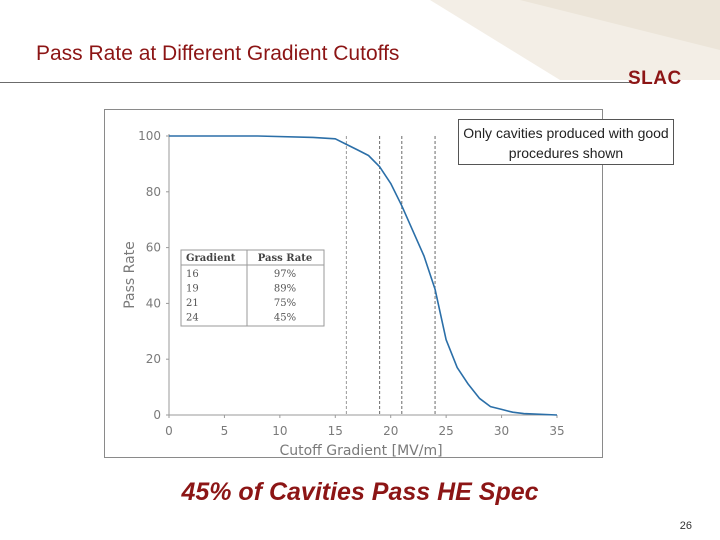 This screenshot has width=720, height=540. I want to click on x-tick-label: 20, so click(390, 431).